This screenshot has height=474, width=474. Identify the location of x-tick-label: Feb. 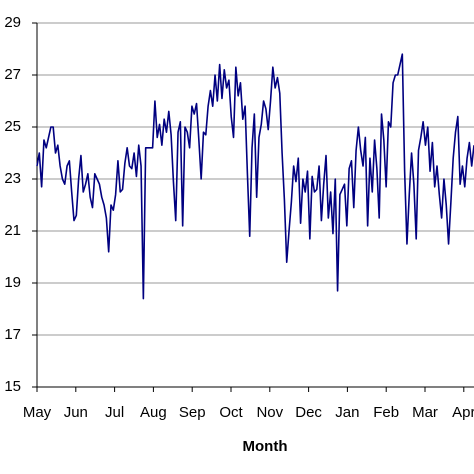
(386, 412).